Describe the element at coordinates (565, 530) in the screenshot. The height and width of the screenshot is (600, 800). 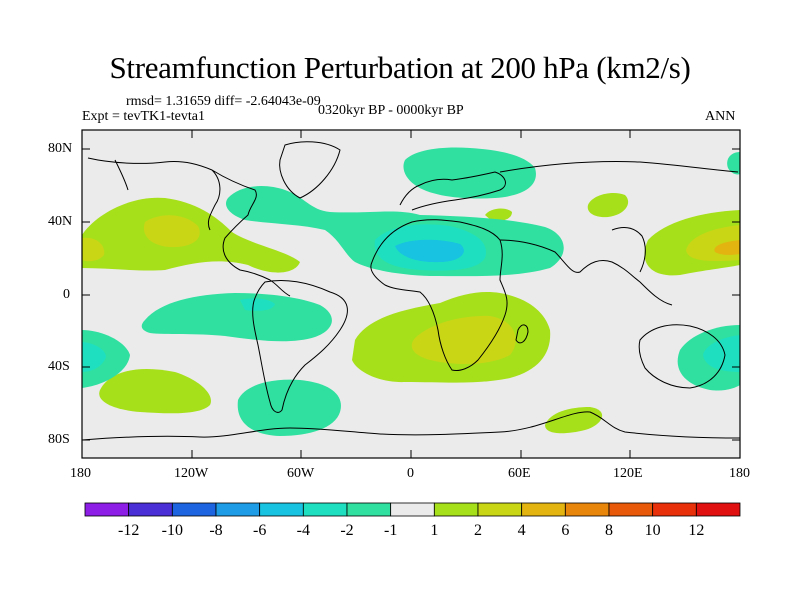
I see `colorbar-label: 6` at that location.